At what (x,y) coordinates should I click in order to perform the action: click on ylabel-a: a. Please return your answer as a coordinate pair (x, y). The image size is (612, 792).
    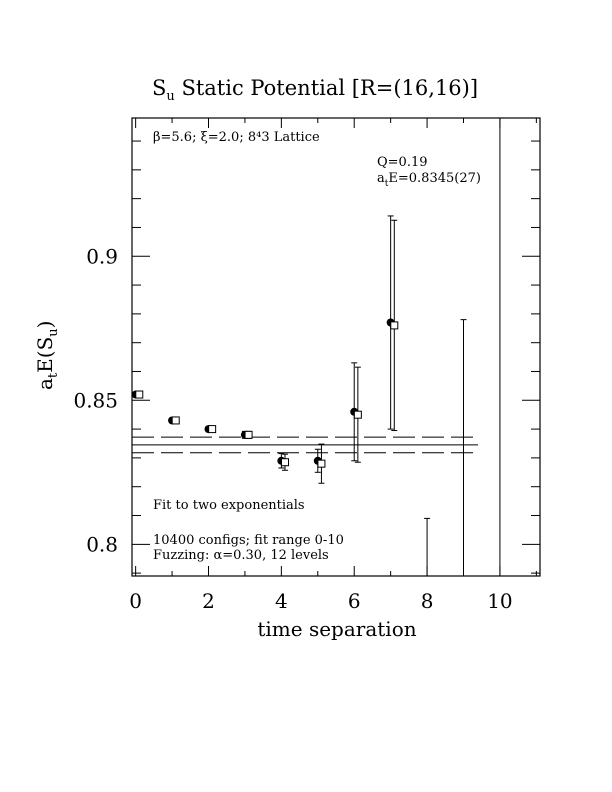
    Looking at the image, I should click on (45, 384).